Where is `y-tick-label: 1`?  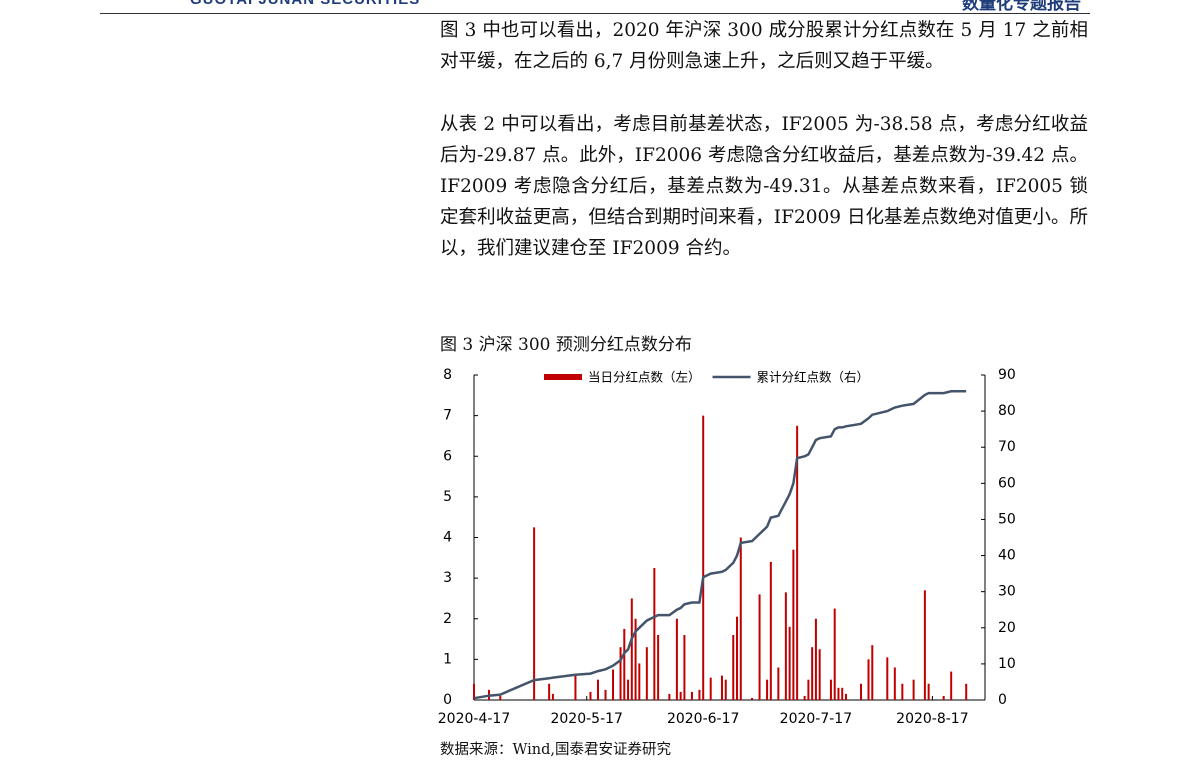 y-tick-label: 1 is located at coordinates (447, 659).